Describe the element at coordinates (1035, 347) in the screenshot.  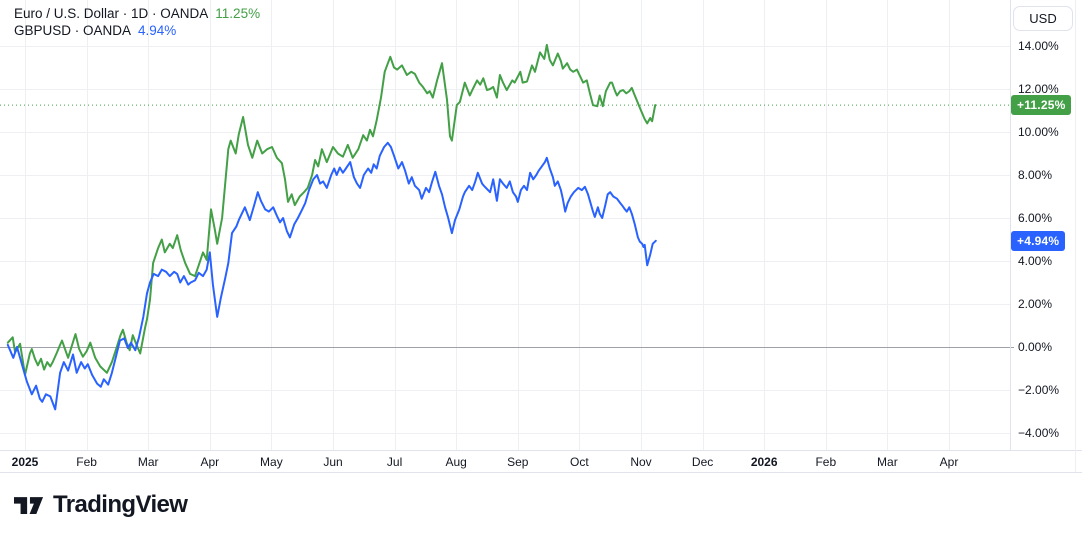
I see `price-axis-label: 0.00%` at that location.